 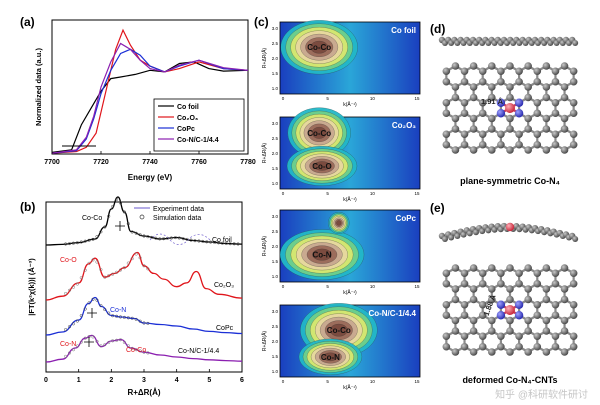 What do you see at coordinates (143, 392) in the screenshot?
I see `panel-b-xlabel: R+ΔR(Å)` at bounding box center [143, 392].